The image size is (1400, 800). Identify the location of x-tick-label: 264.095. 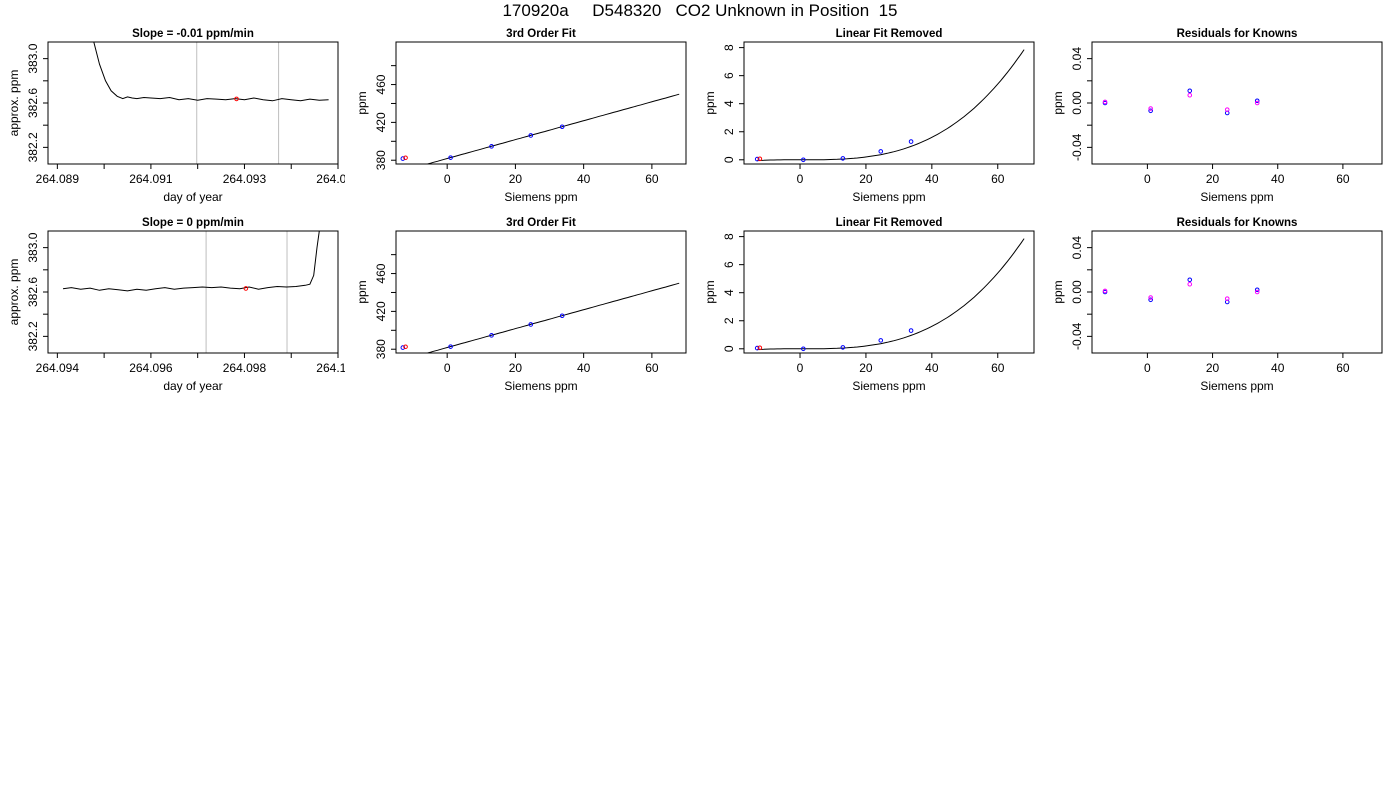
(330, 179).